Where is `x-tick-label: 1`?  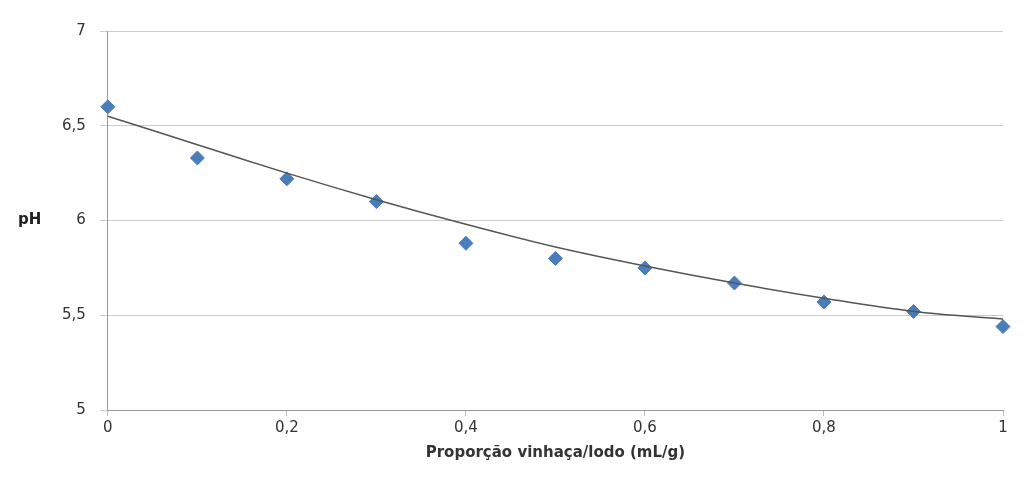
x-tick-label: 1 is located at coordinates (1003, 426).